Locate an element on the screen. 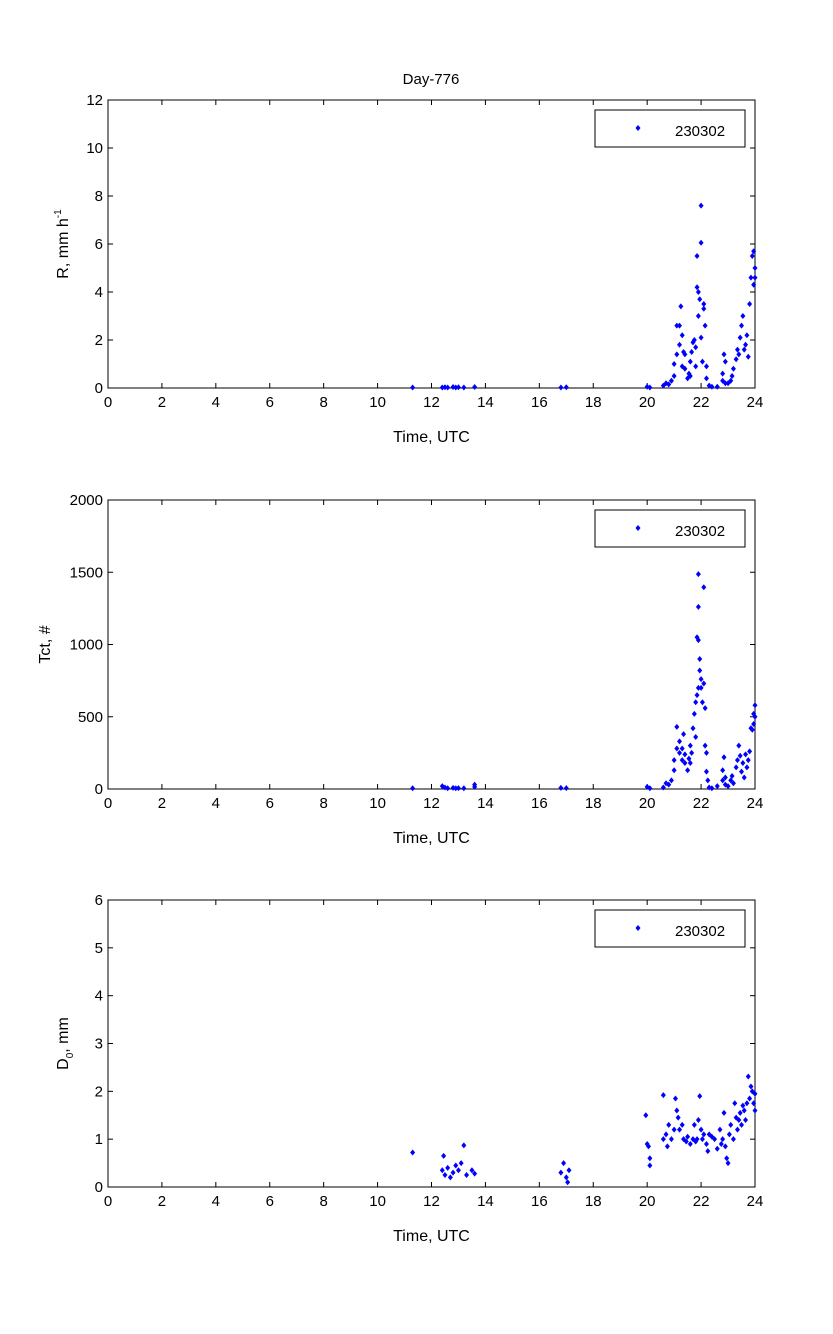 The width and height of the screenshot is (833, 1334). x-tick-label: 0 is located at coordinates (108, 803).